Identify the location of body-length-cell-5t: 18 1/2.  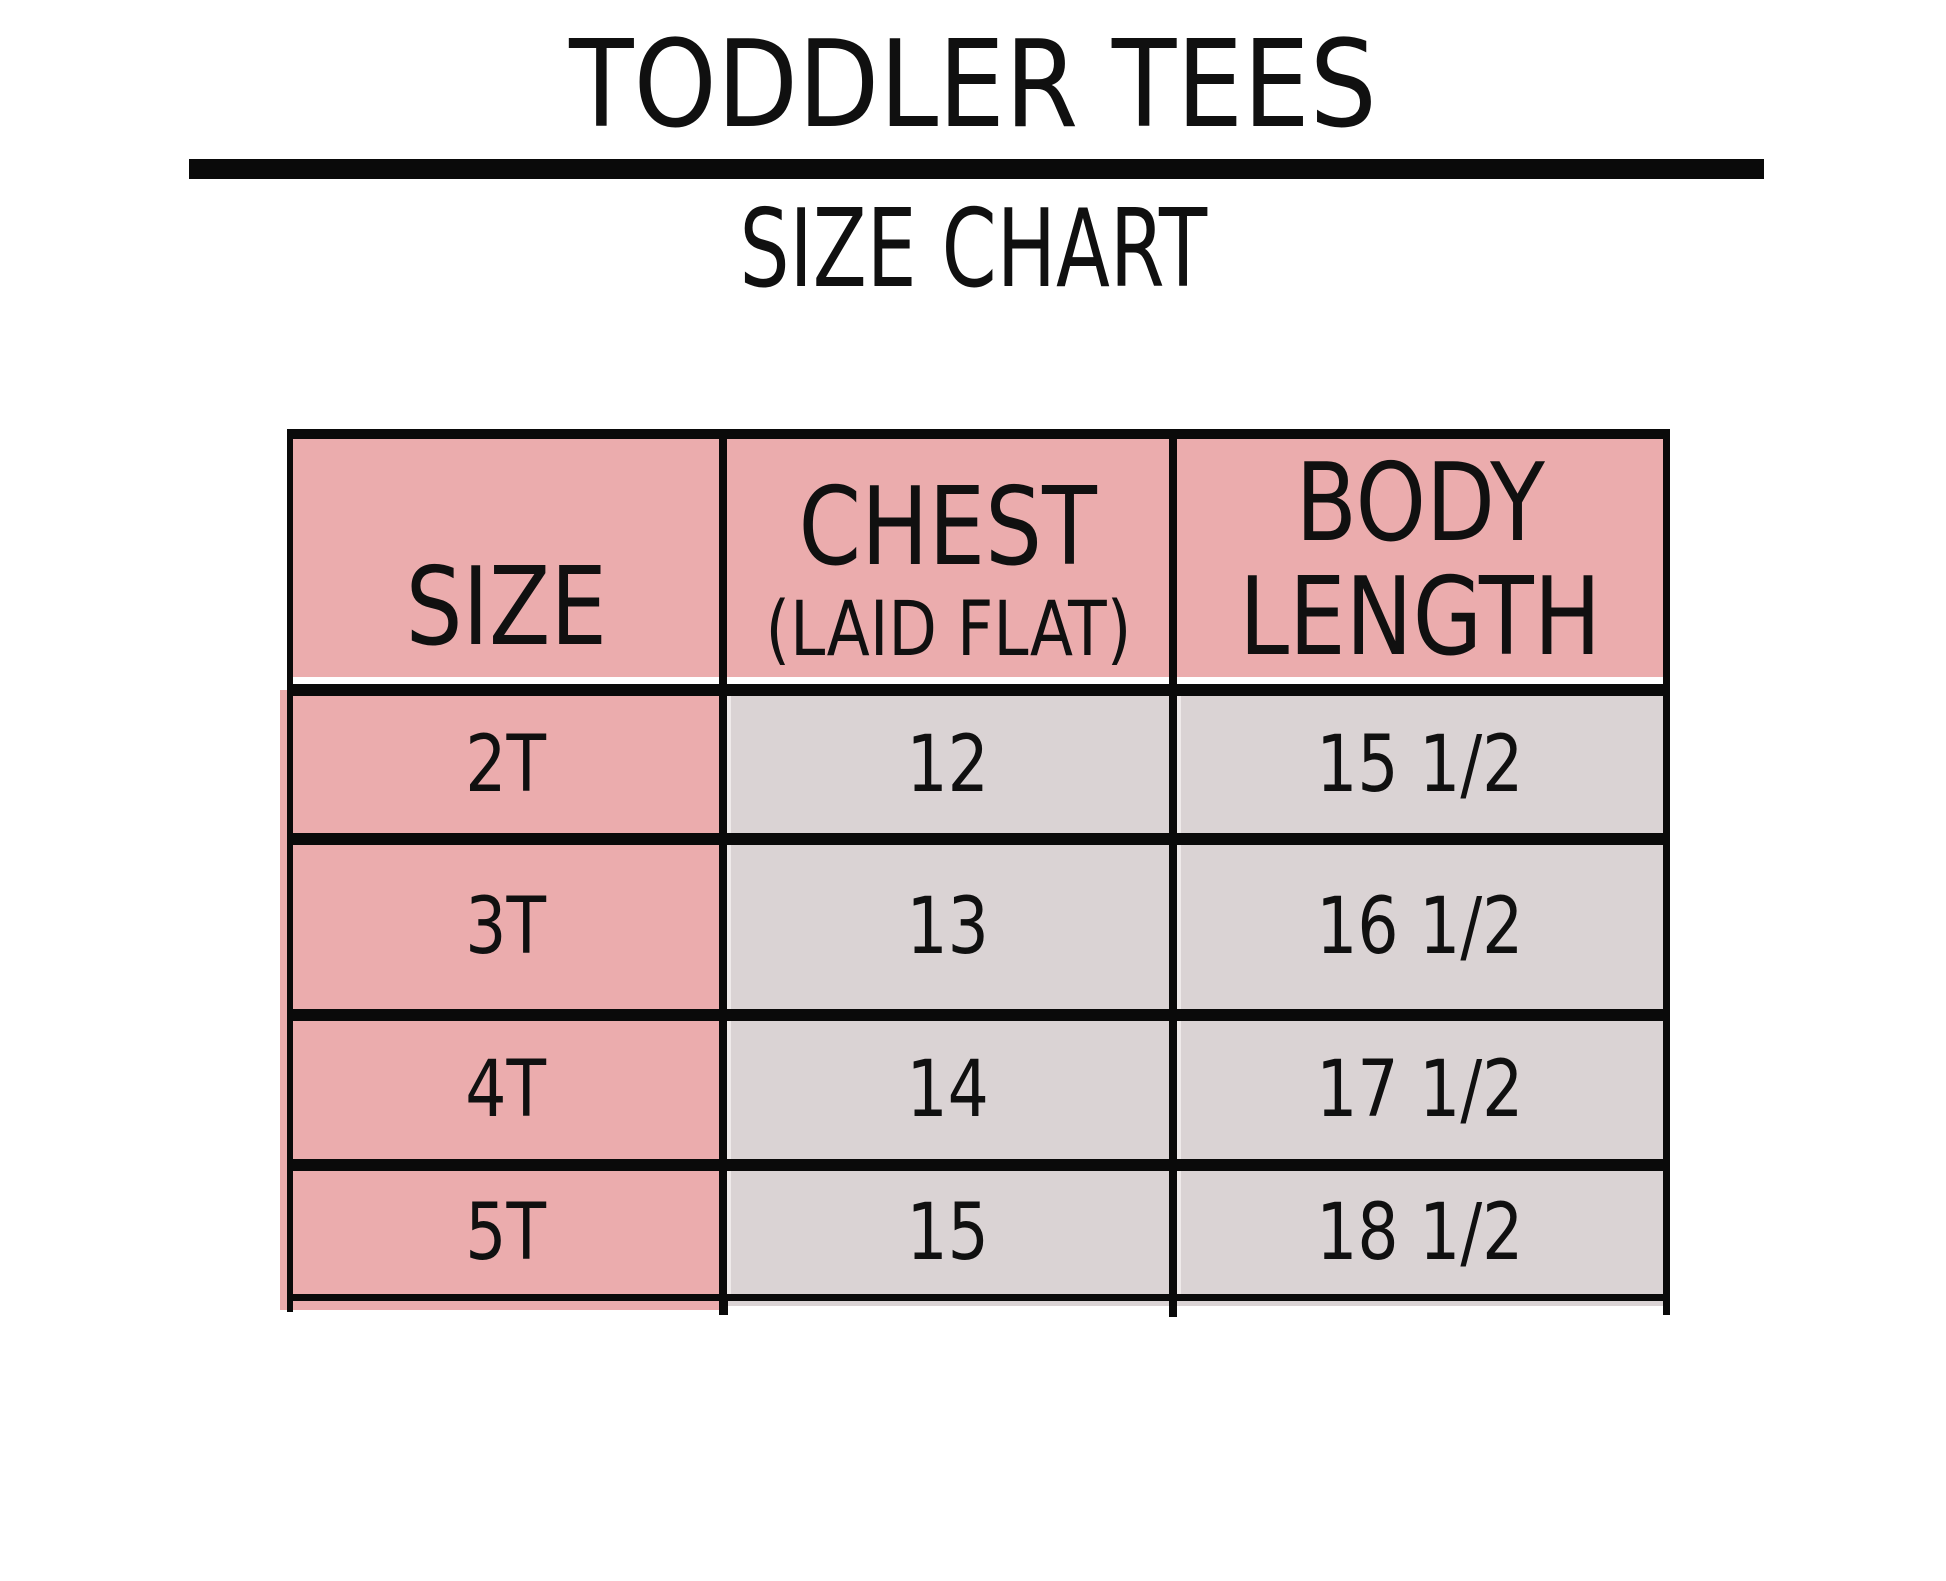
(1420, 1232).